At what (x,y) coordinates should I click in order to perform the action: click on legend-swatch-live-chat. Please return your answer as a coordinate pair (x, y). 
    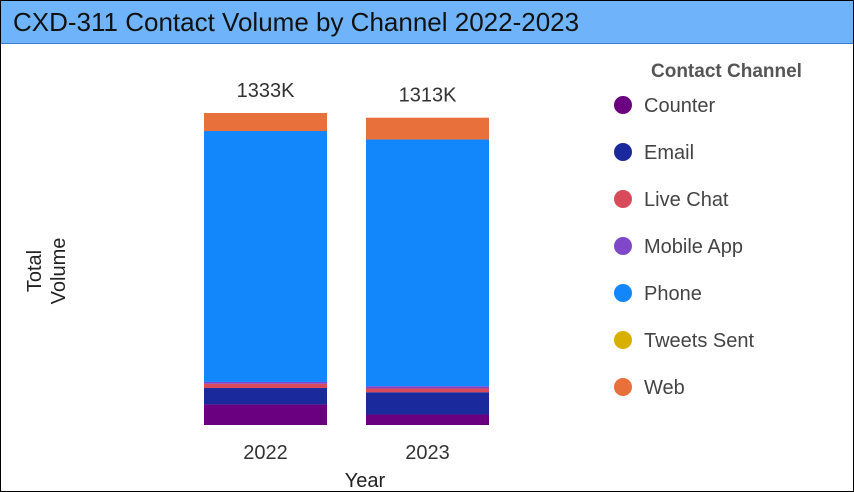
    Looking at the image, I should click on (623, 199).